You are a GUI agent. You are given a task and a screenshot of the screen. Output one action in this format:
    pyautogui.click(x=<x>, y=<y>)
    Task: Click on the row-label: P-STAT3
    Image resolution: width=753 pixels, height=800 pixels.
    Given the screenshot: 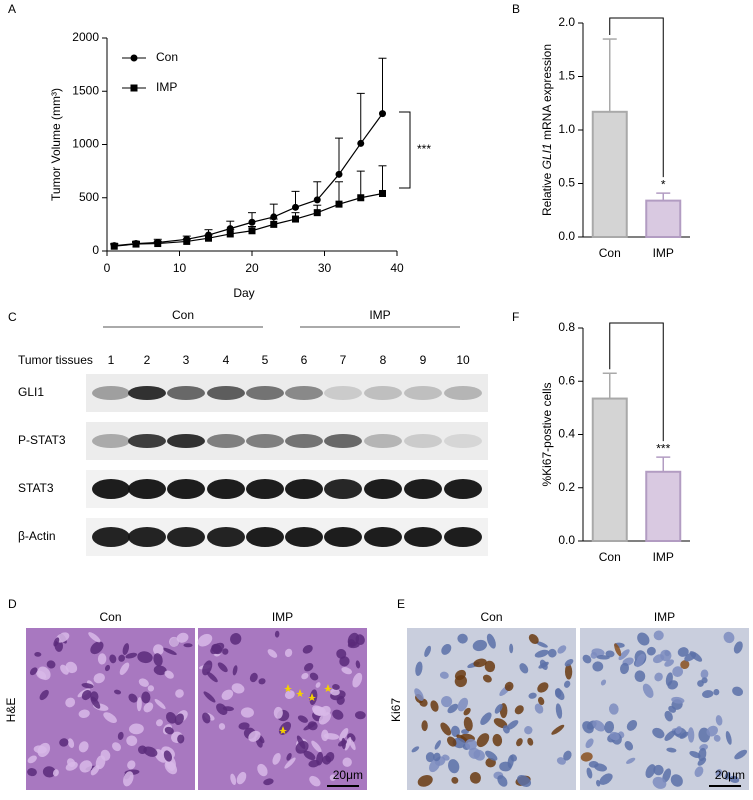 What is the action you would take?
    pyautogui.click(x=42, y=440)
    